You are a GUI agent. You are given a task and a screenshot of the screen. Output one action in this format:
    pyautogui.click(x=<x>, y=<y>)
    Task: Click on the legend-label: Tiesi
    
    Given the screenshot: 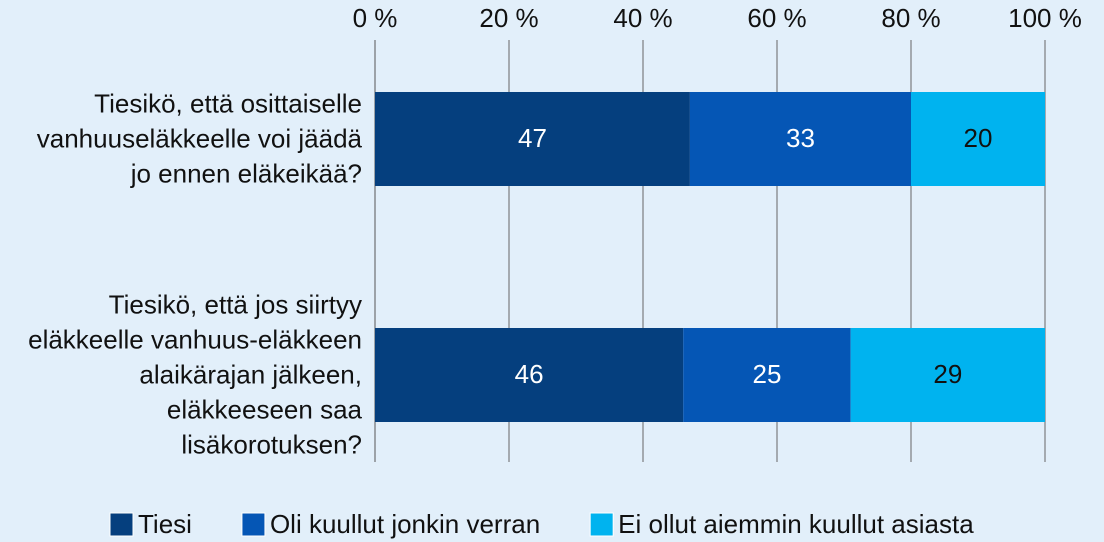 What is the action you would take?
    pyautogui.click(x=165, y=524)
    